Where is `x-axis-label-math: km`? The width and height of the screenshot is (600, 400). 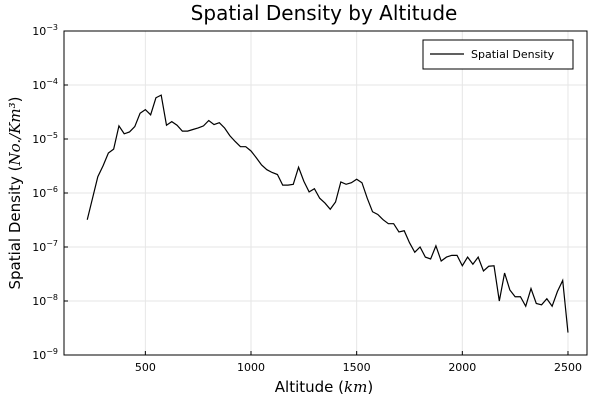 x-axis-label-math: km is located at coordinates (355, 387).